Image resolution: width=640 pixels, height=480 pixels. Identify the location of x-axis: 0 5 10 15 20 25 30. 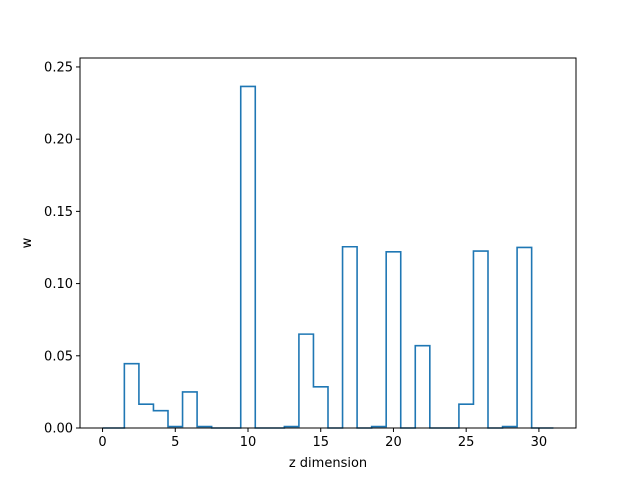
(322, 439).